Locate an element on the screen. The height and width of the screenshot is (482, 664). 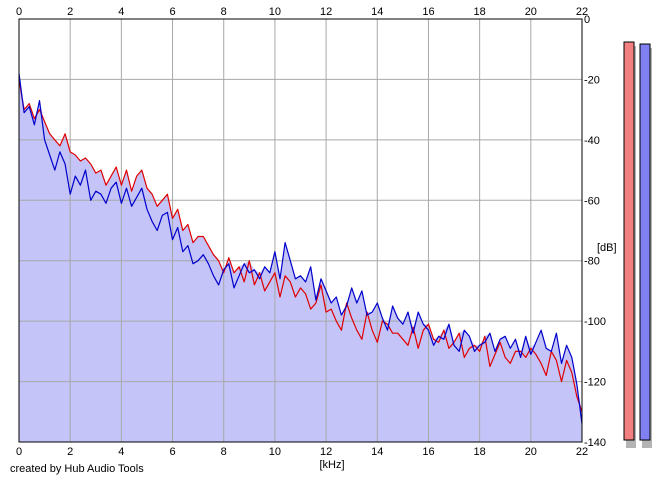
x-tick-label-bottom: 6 is located at coordinates (172, 452).